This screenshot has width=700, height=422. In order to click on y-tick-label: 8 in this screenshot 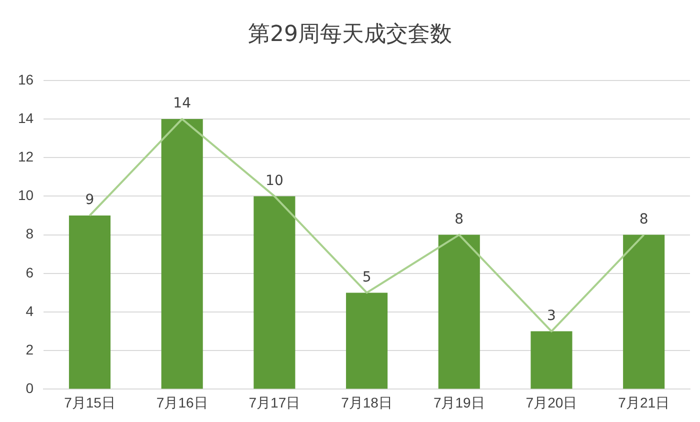, I will do `click(30, 234)`.